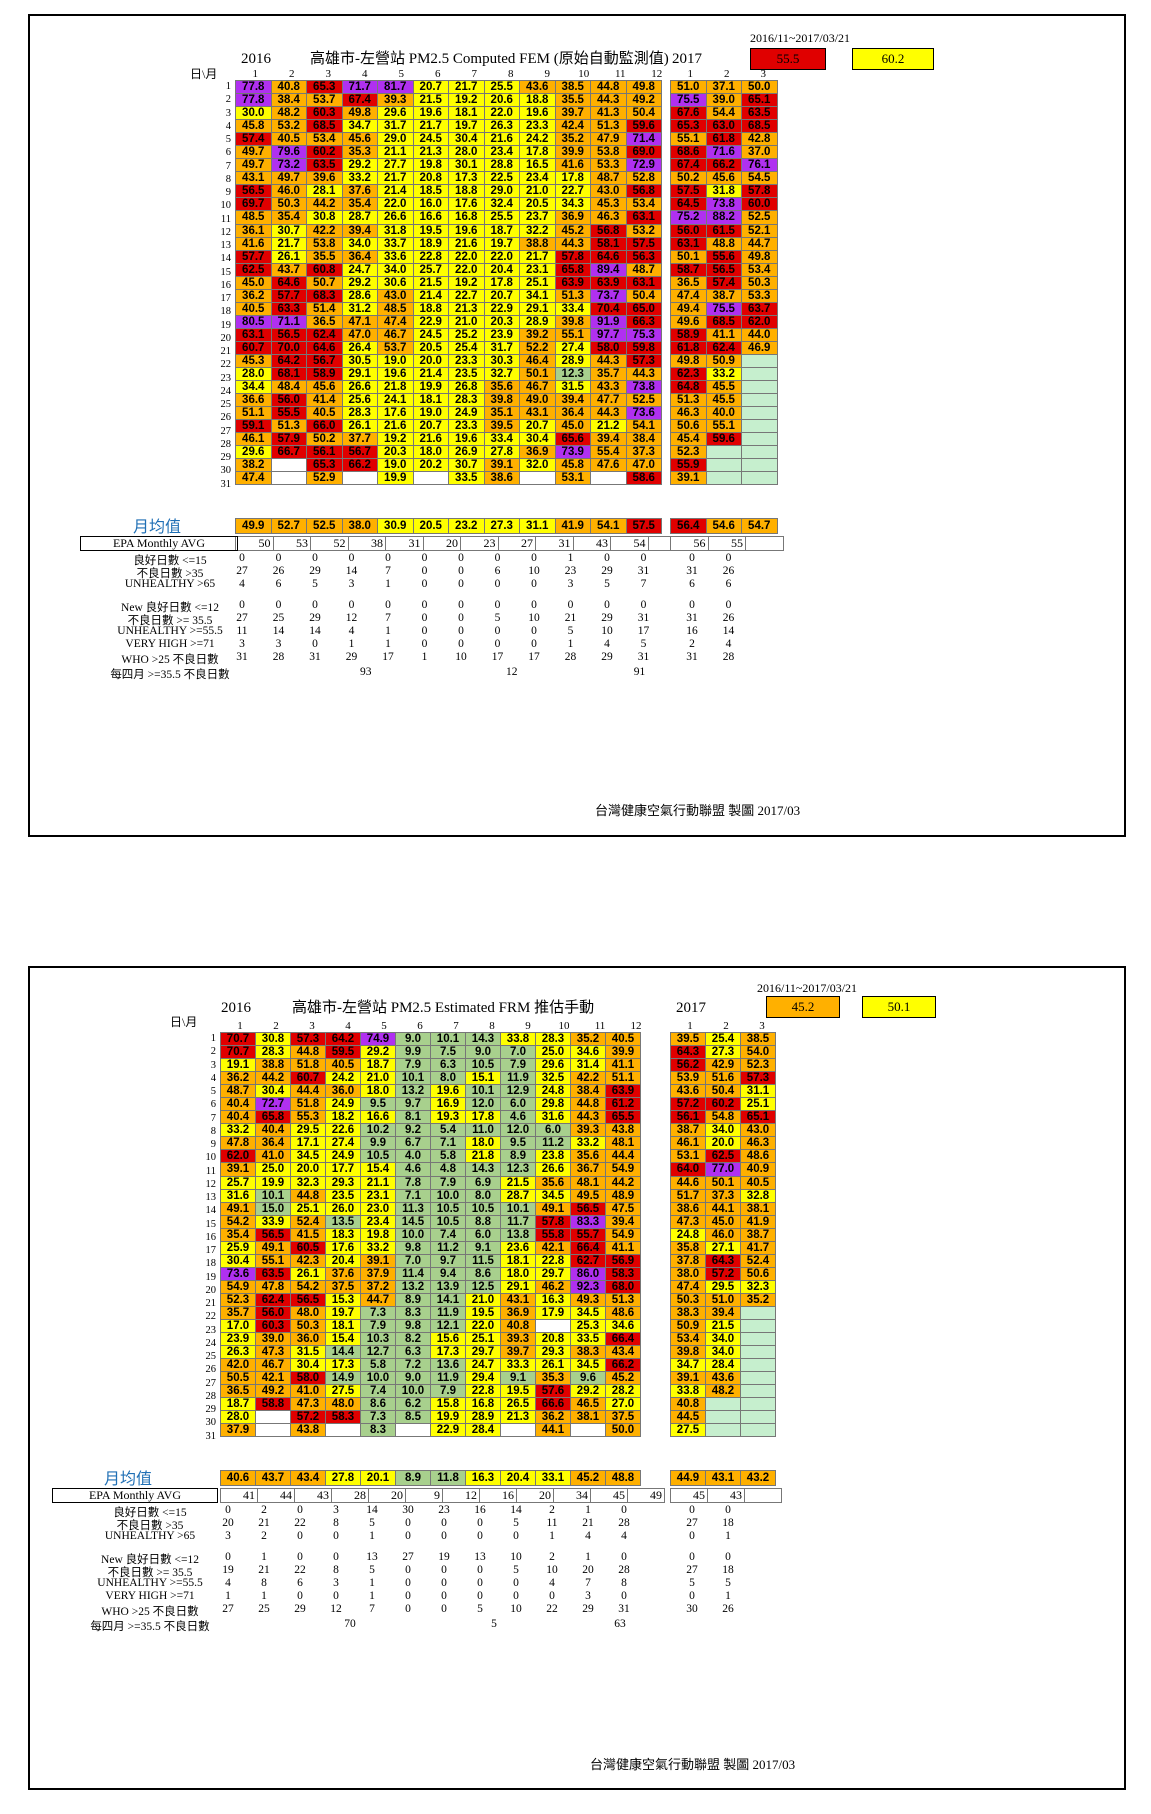 This screenshot has width=1151, height=1814. Describe the element at coordinates (688, 295) in the screenshot. I see `data-cell: 47.4` at that location.